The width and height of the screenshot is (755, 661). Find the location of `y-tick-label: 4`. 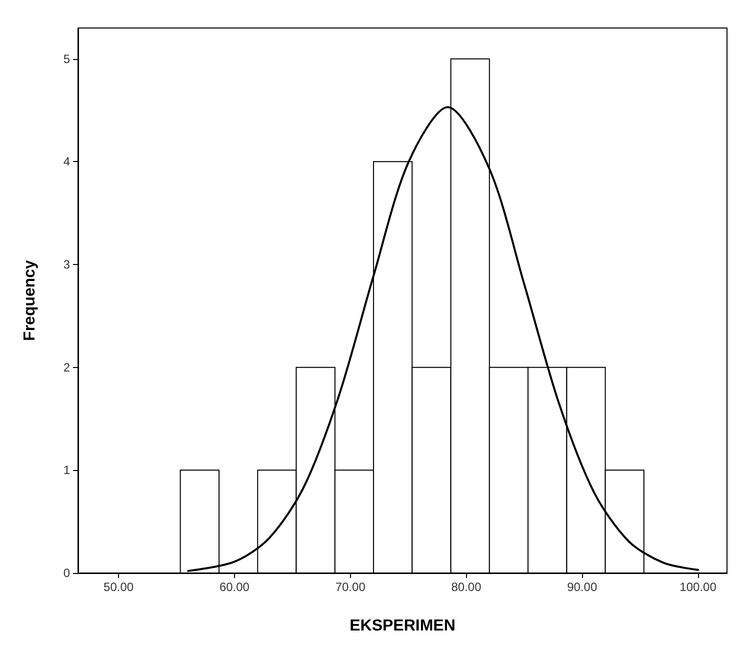

y-tick-label: 4 is located at coordinates (66, 161).